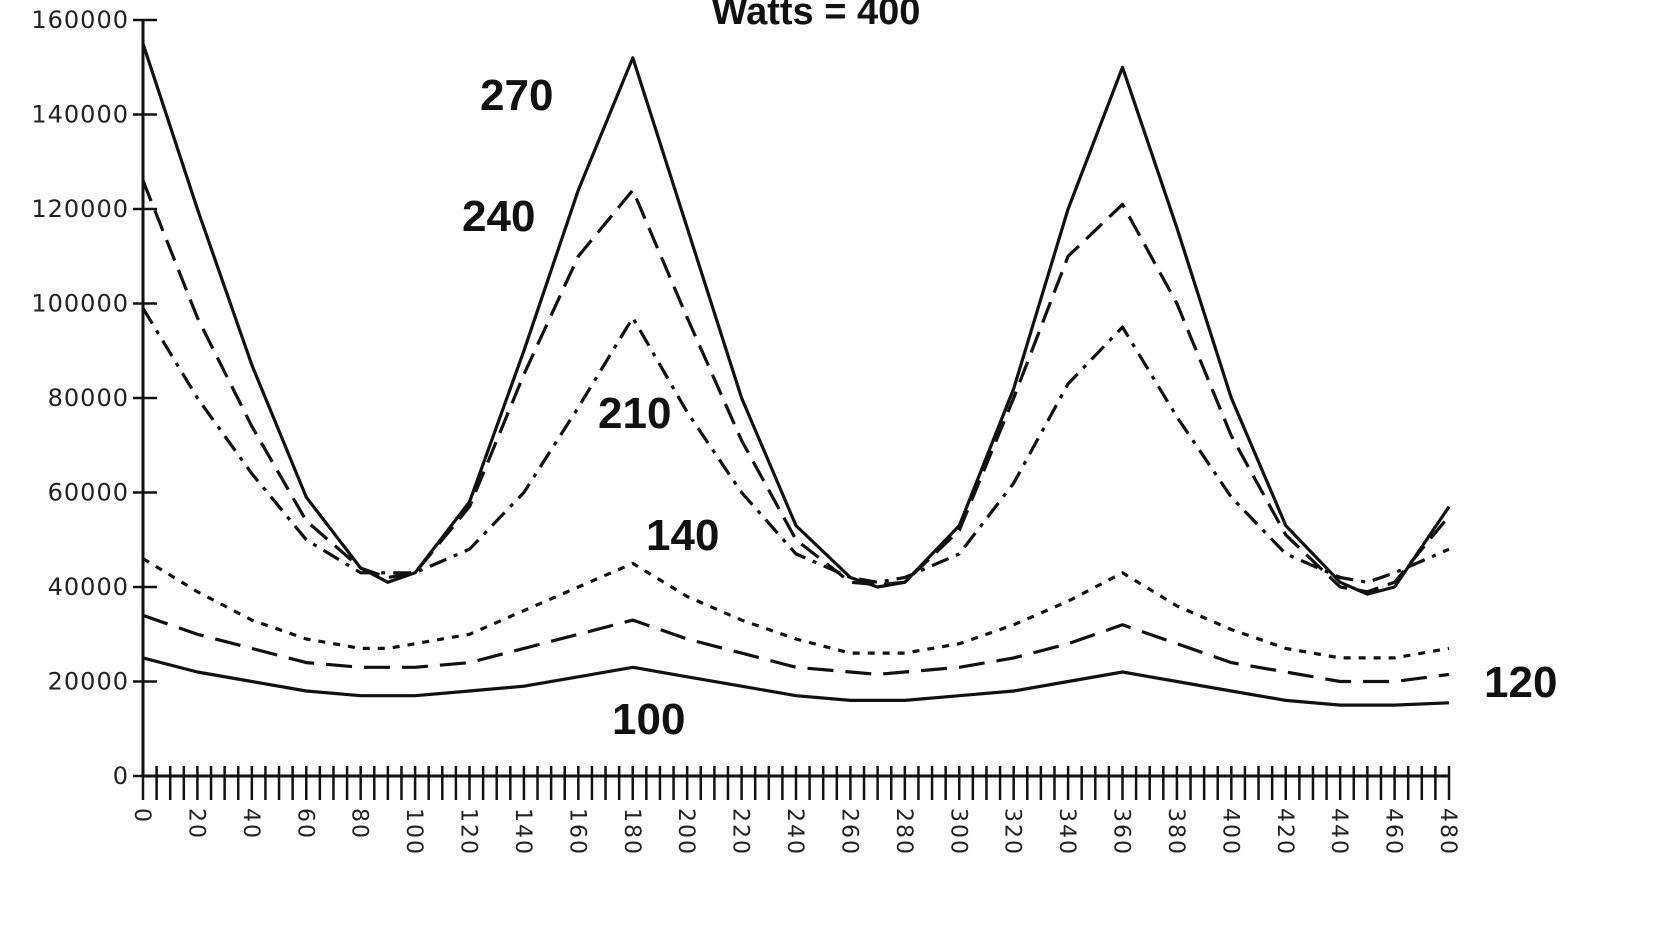 This screenshot has height=928, width=1660. What do you see at coordinates (631, 832) in the screenshot?
I see `x-tick-label: 180` at bounding box center [631, 832].